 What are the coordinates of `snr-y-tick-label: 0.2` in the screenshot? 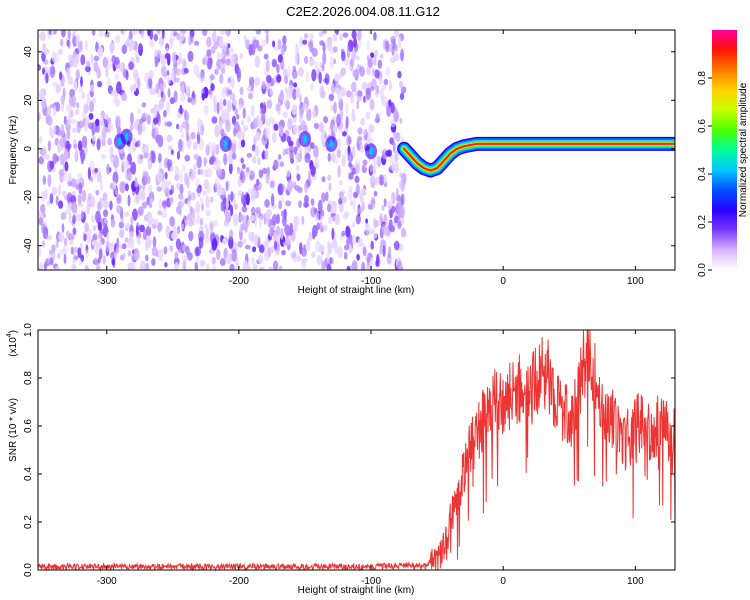 It's located at (28, 522).